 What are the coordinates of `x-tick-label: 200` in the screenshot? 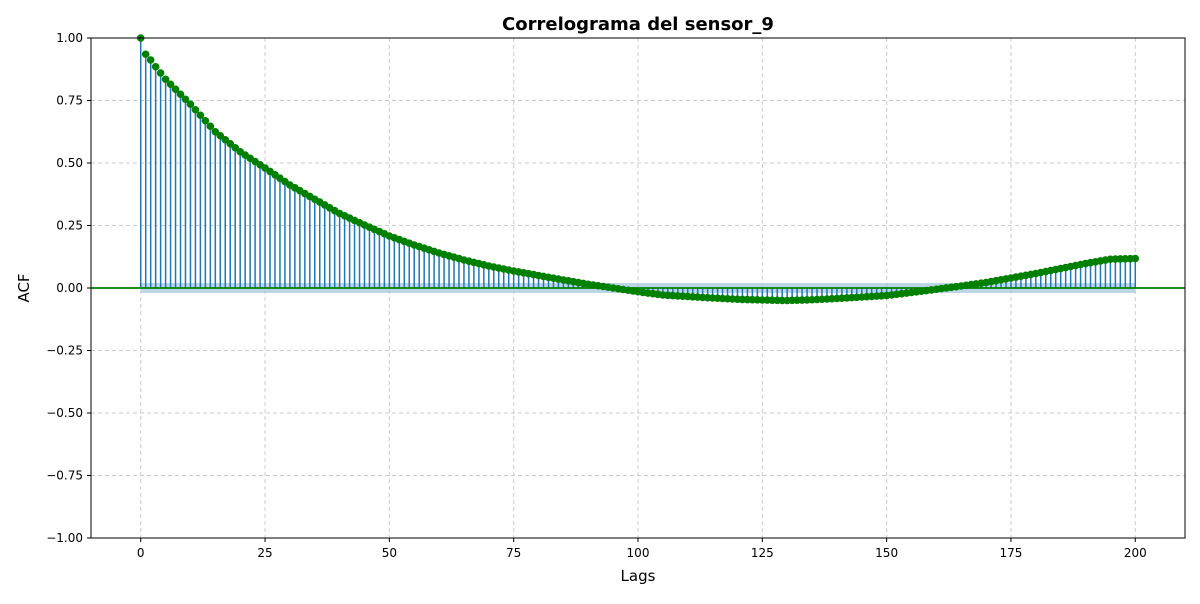 It's located at (1135, 553).